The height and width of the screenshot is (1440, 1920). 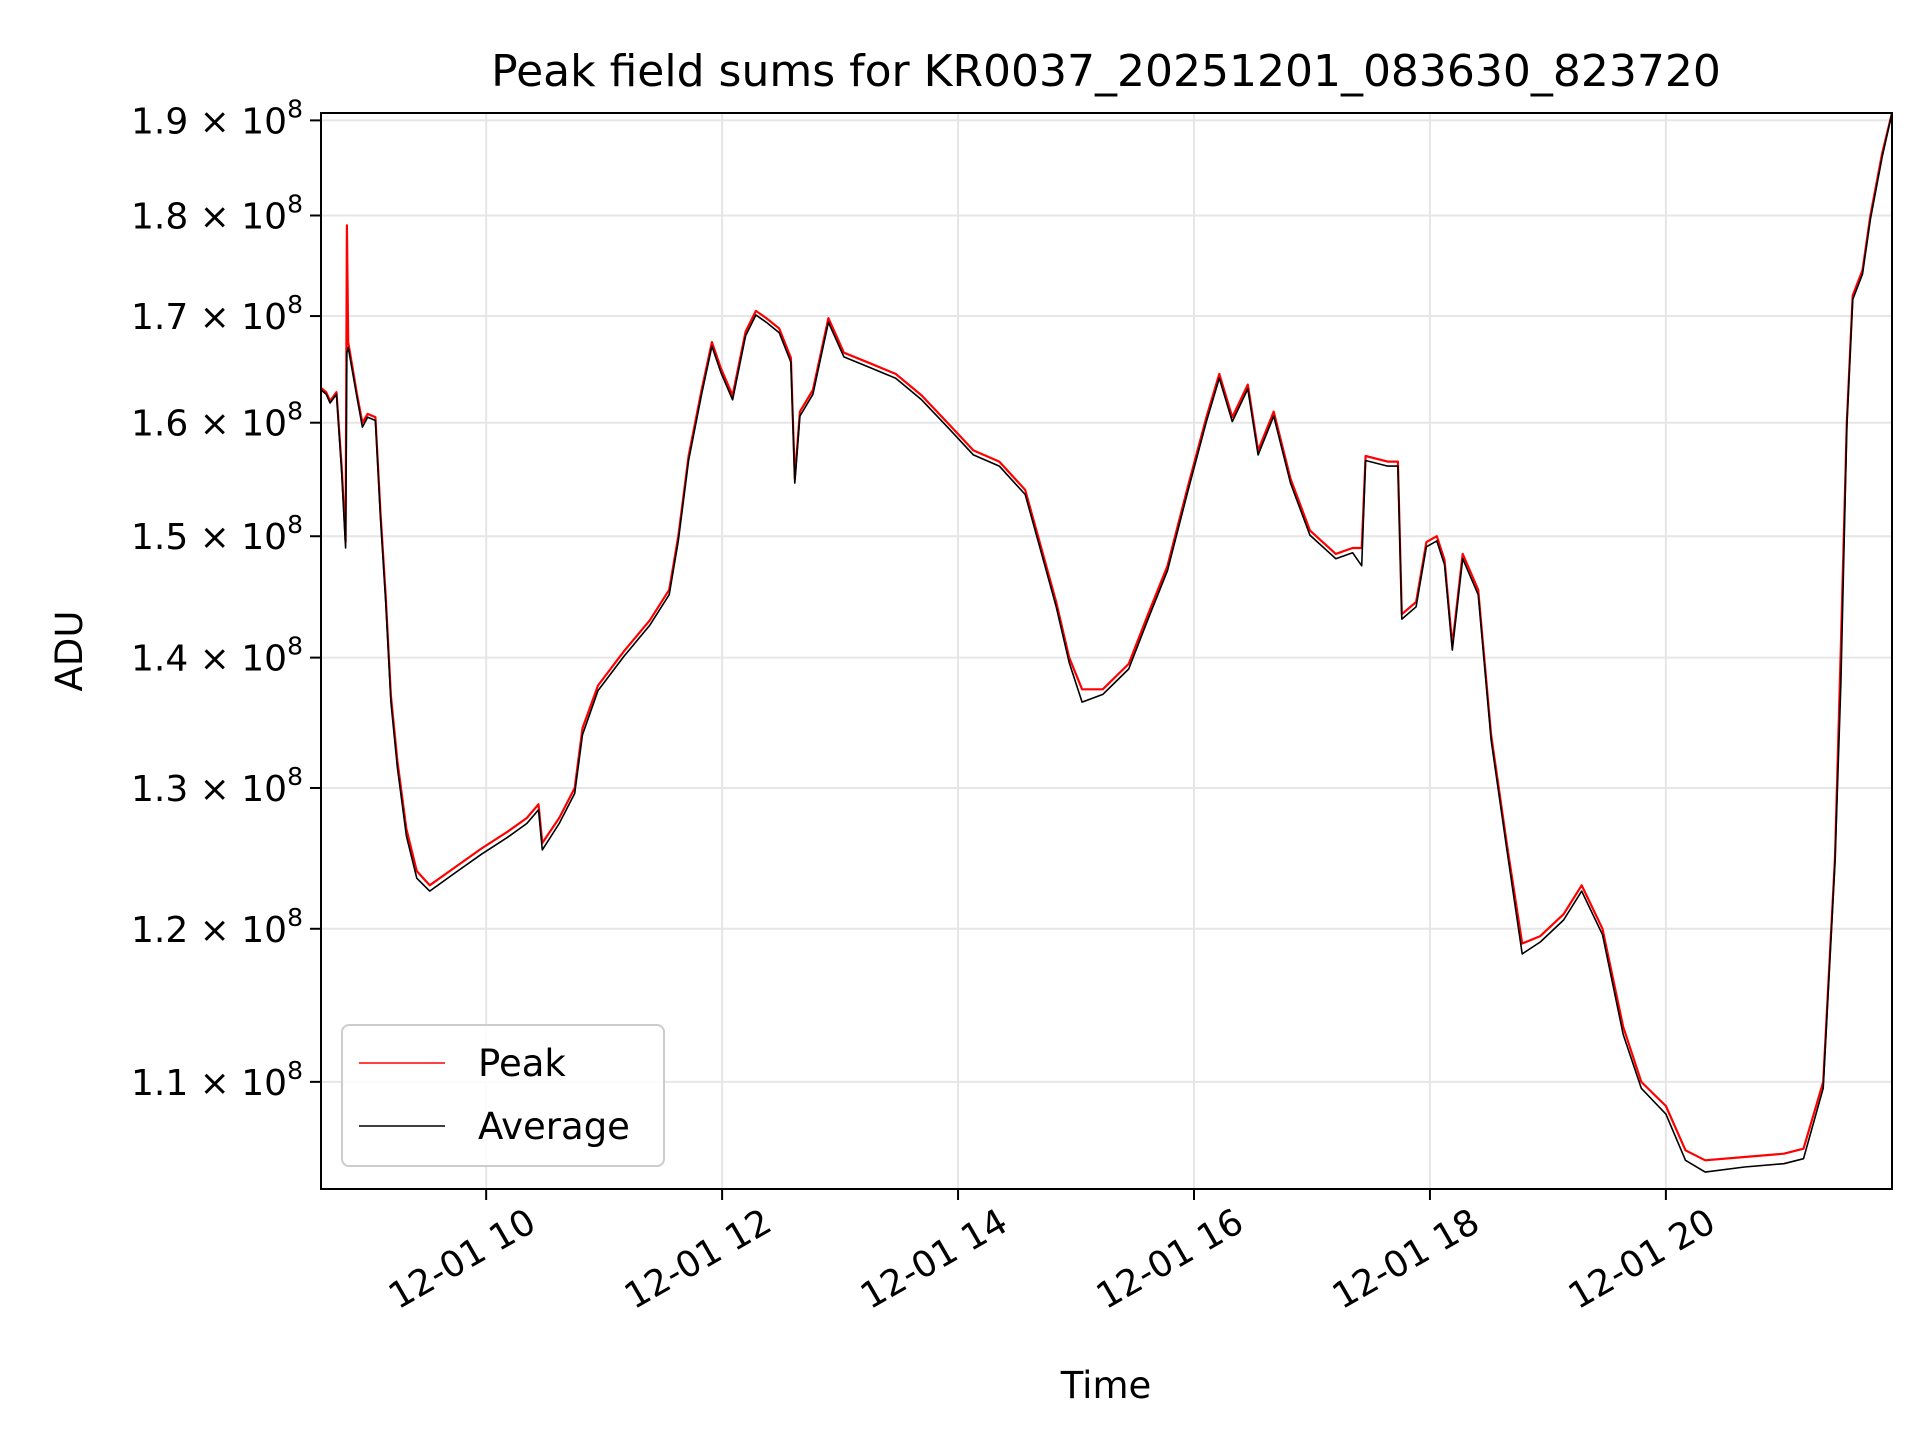 What do you see at coordinates (217, 534) in the screenshot?
I see `y-tick-label: 1.5 × 108` at bounding box center [217, 534].